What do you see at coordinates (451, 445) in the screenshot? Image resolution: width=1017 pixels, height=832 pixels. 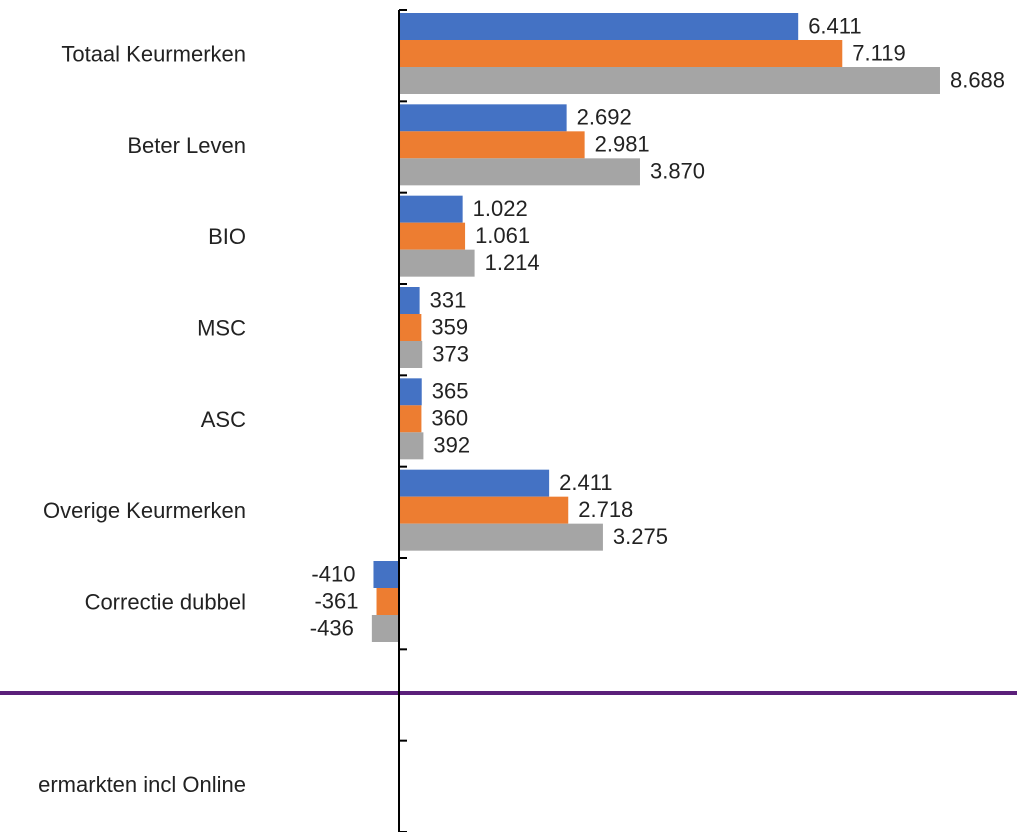 I see `data-label: 392` at bounding box center [451, 445].